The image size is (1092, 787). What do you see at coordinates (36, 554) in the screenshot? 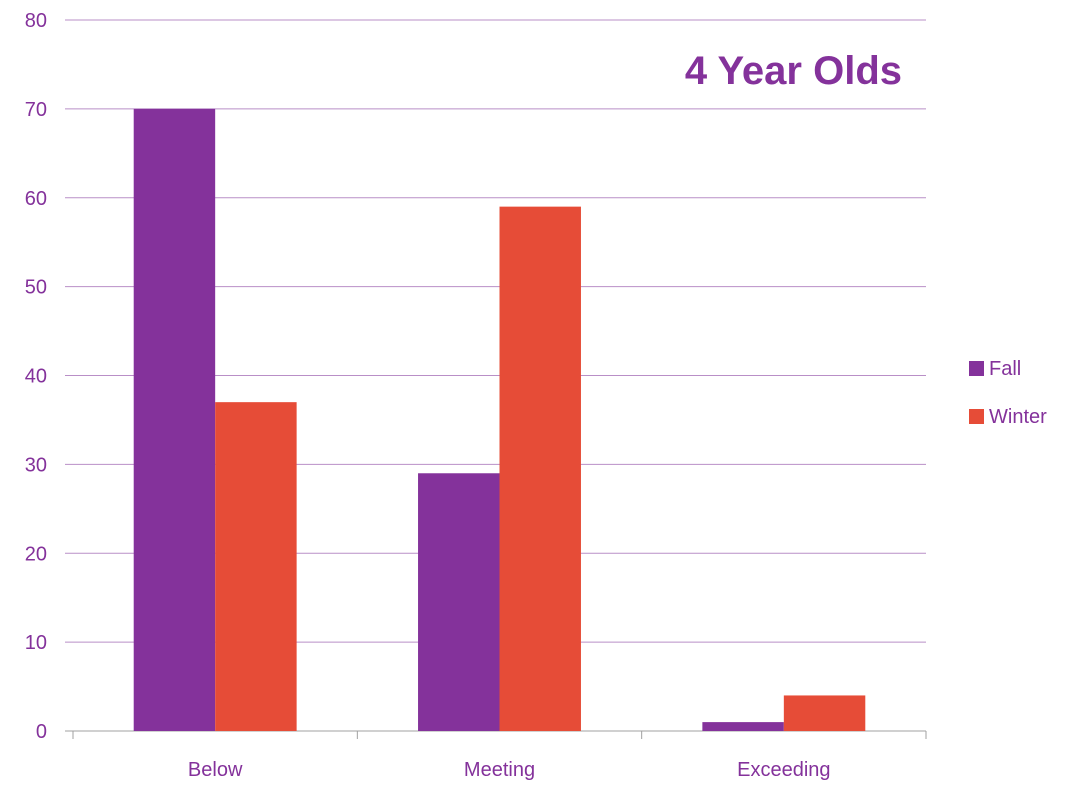
I see `y-tick-label: 20` at bounding box center [36, 554].